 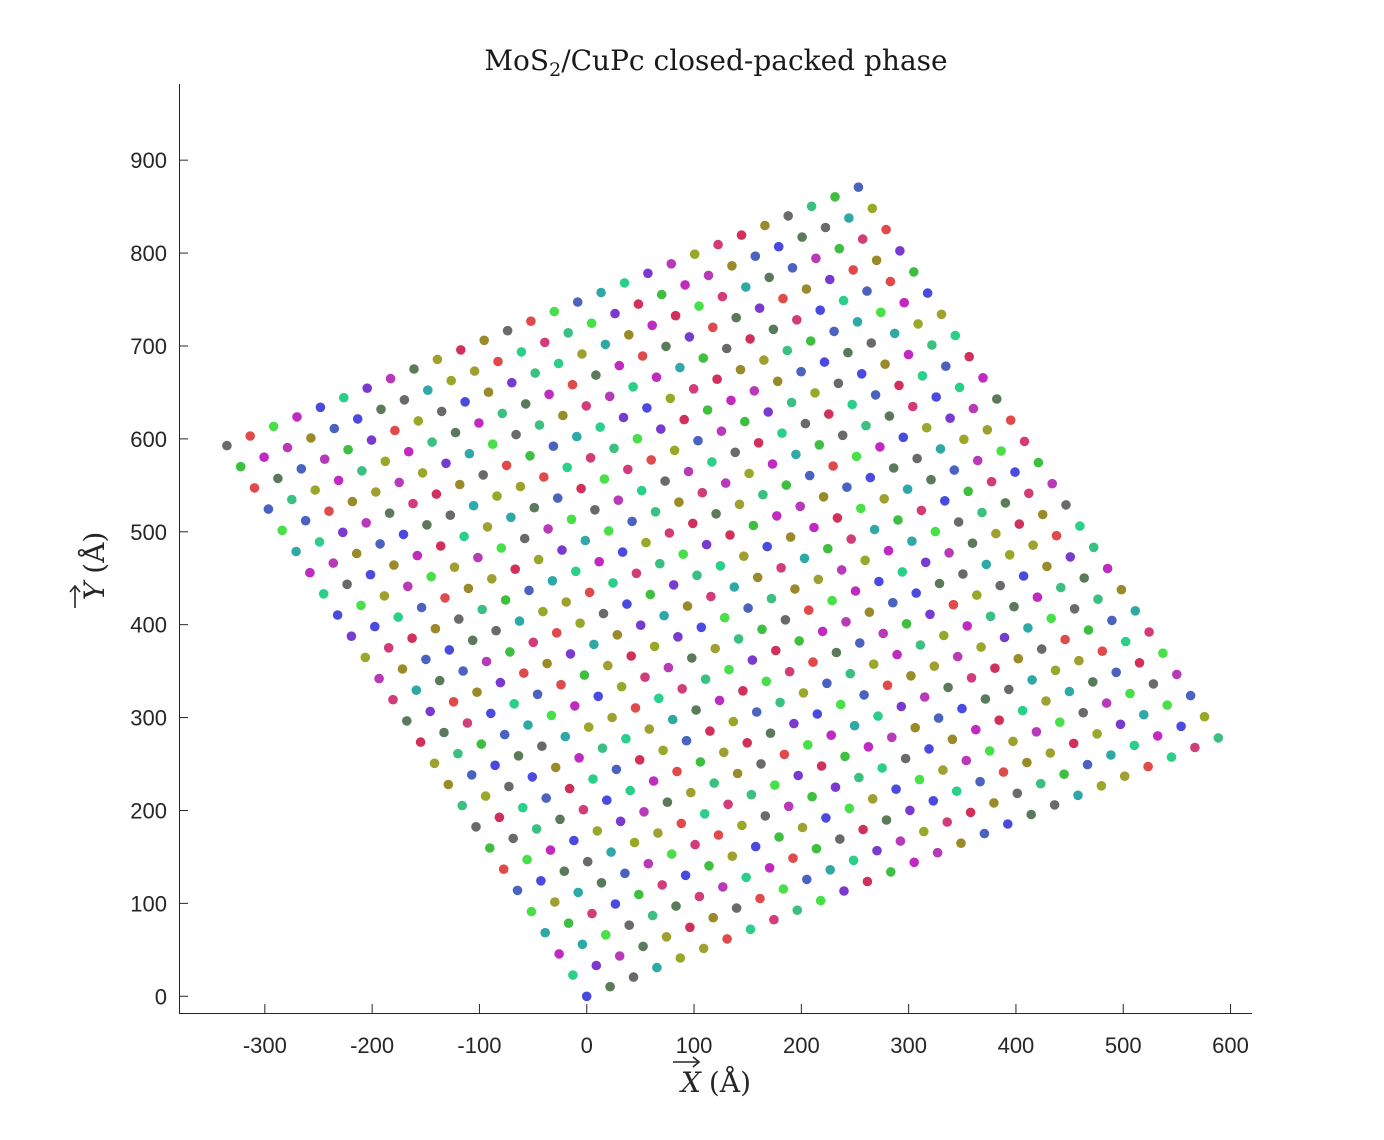 What do you see at coordinates (479, 1045) in the screenshot?
I see `x-tick-label: -100` at bounding box center [479, 1045].